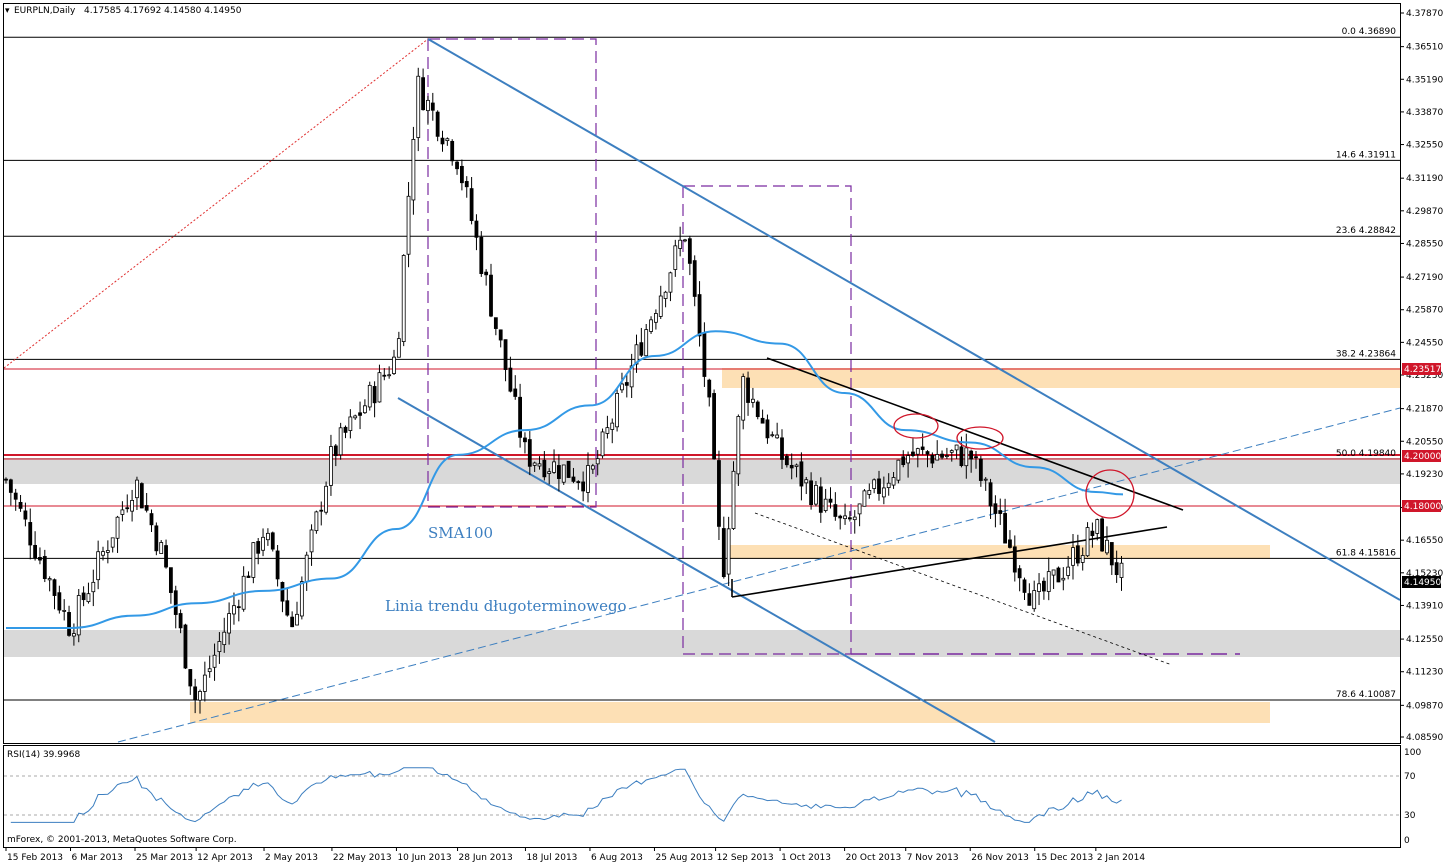 This screenshot has width=1443, height=865. I want to click on price-tick-label: 4.23230, so click(1424, 376).